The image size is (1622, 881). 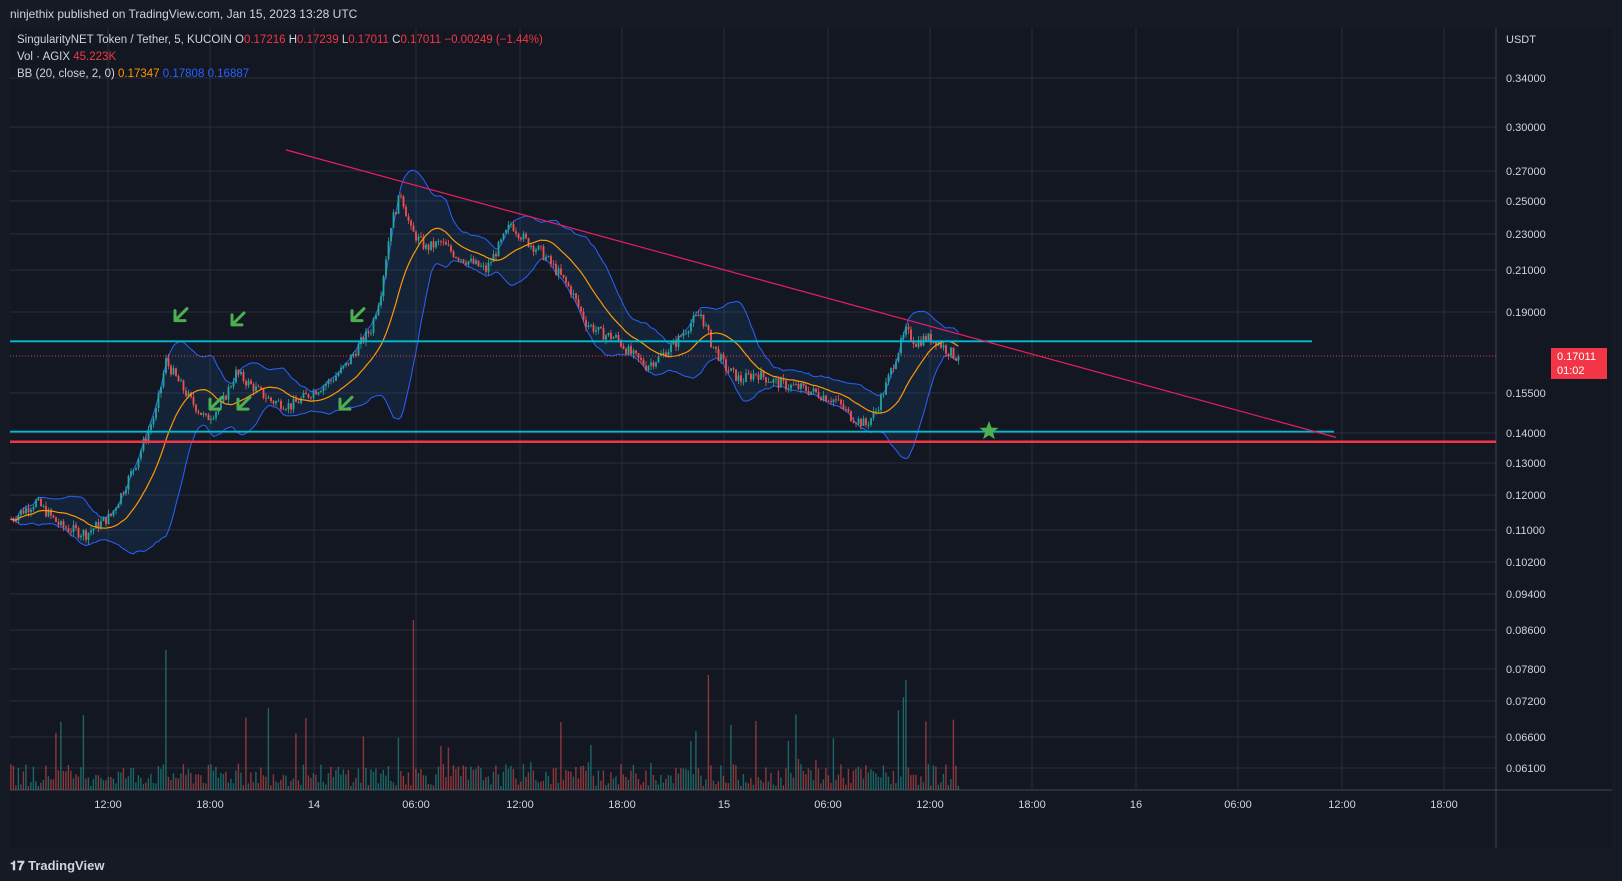 What do you see at coordinates (293, 40) in the screenshot?
I see `ohlc-high-label: H` at bounding box center [293, 40].